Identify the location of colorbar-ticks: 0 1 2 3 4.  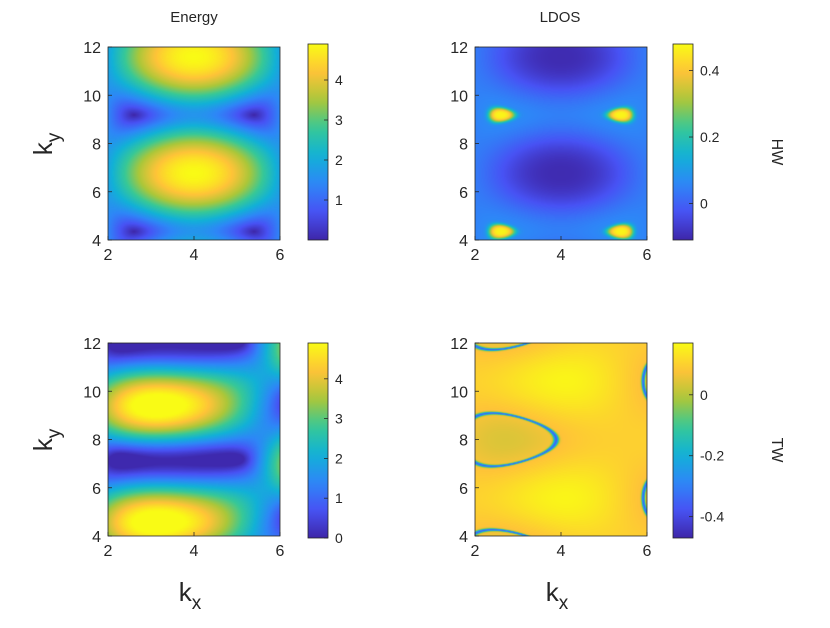
(333, 458).